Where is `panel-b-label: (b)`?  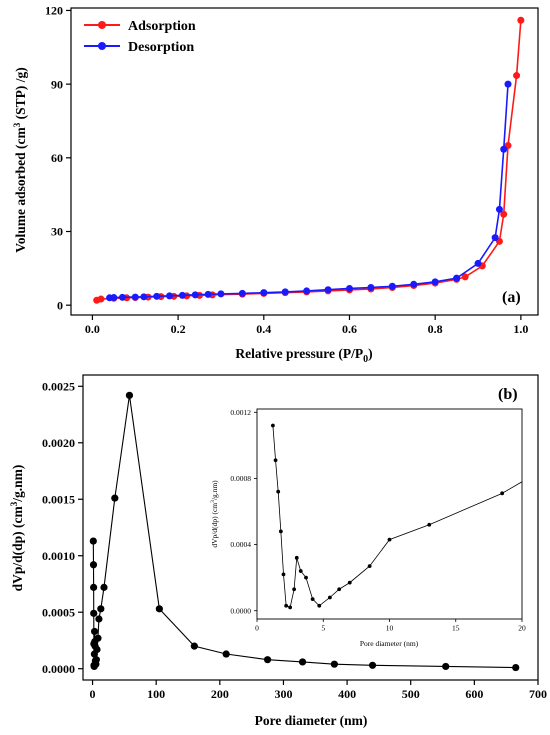
panel-b-label: (b) is located at coordinates (508, 394).